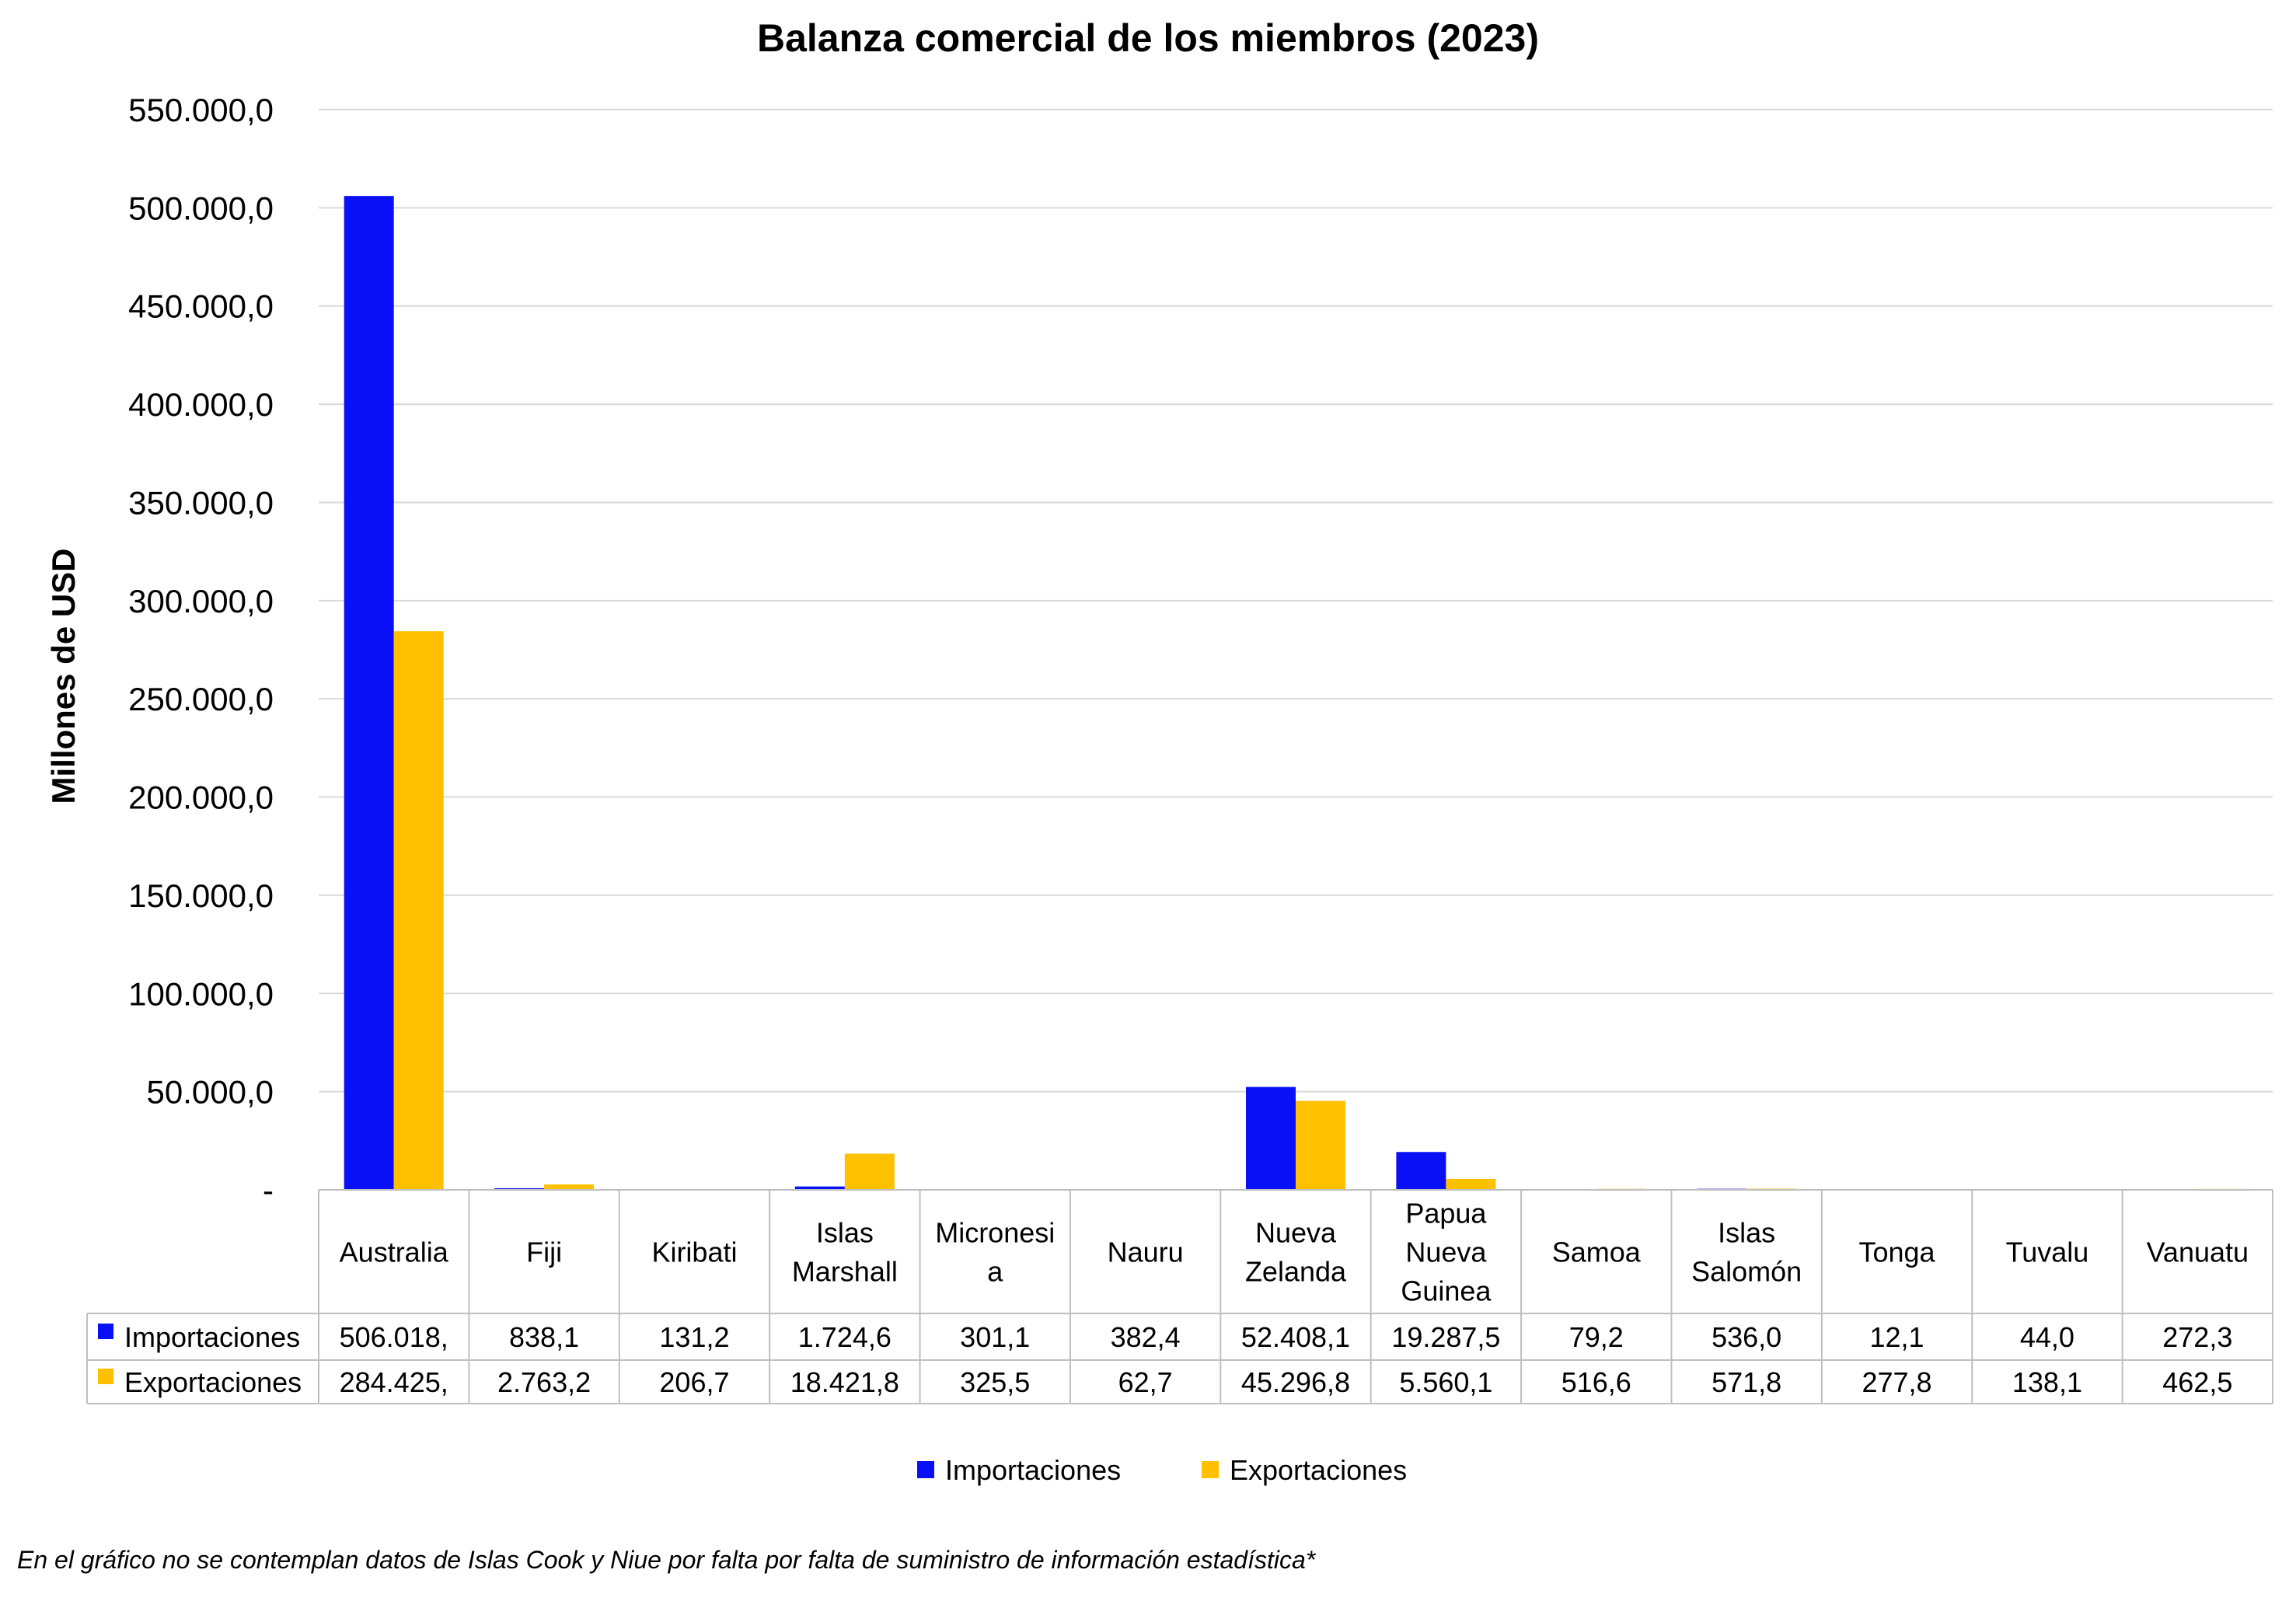 The height and width of the screenshot is (1608, 2296). Describe the element at coordinates (201, 502) in the screenshot. I see `y-tick-label: 350.000,0` at that location.